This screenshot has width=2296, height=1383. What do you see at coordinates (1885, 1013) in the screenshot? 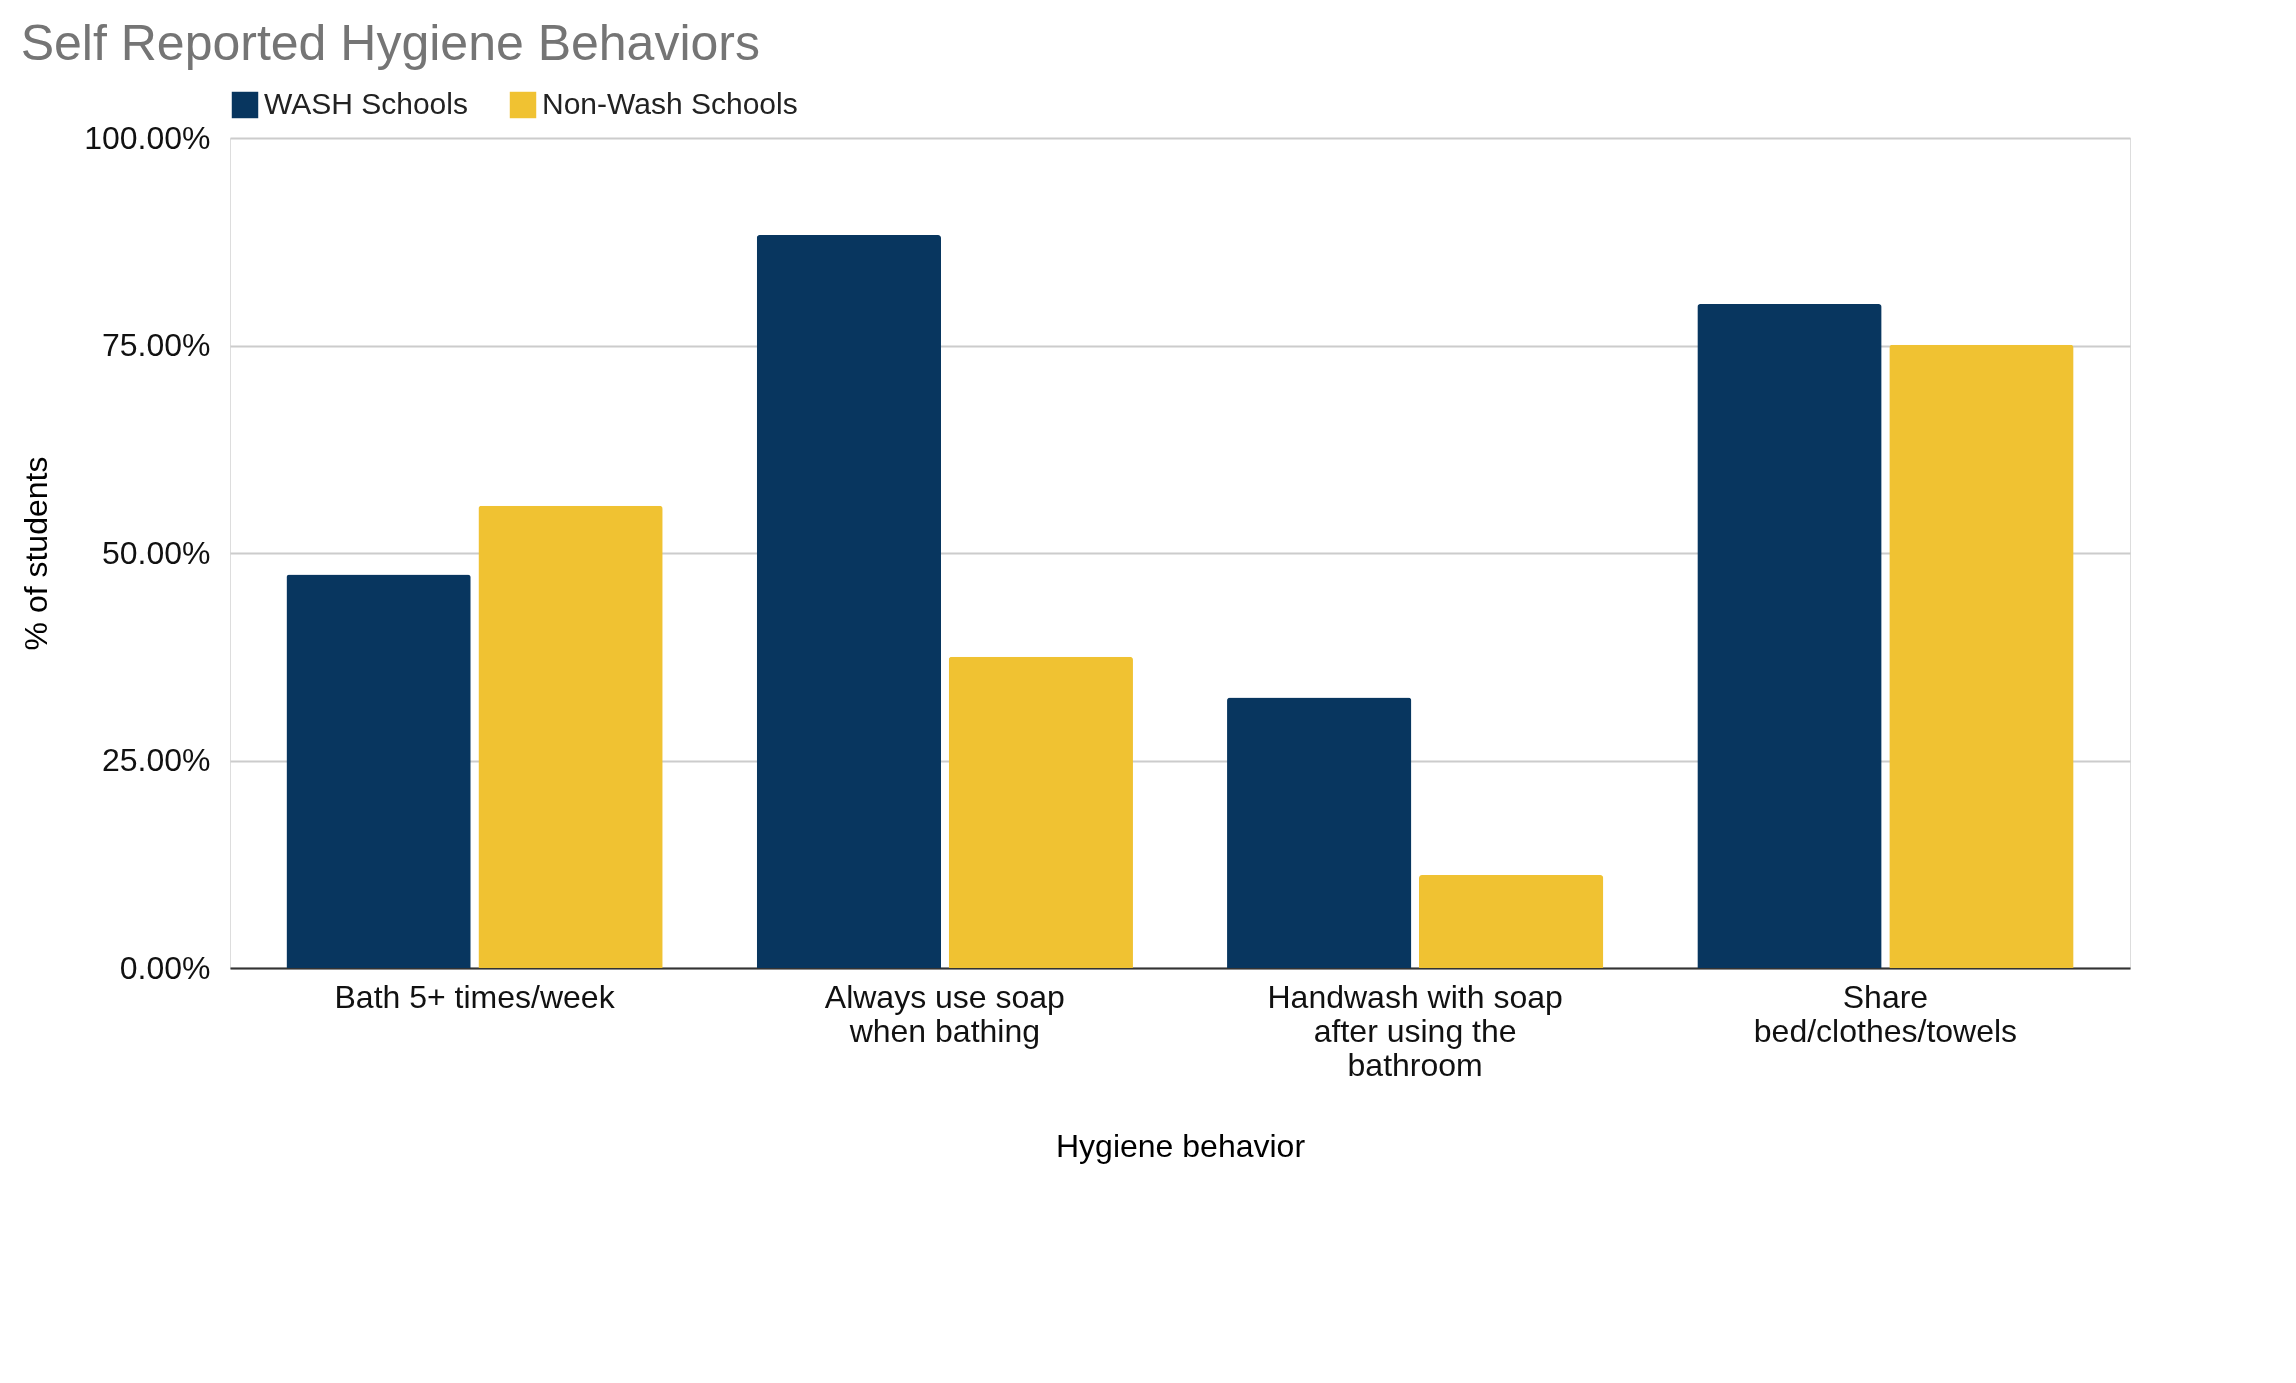
I see `x-tick-label: Share bed/clothes/towels` at bounding box center [1885, 1013].